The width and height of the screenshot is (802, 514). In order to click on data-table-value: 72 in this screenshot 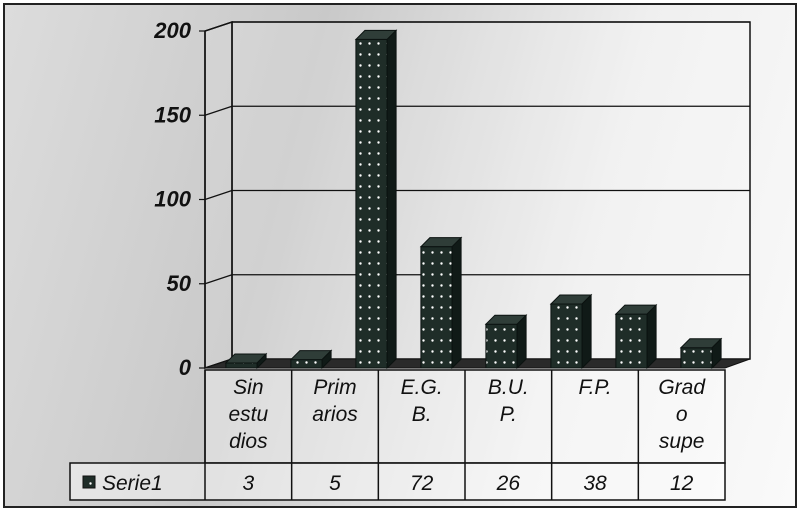, I will do `click(422, 483)`.